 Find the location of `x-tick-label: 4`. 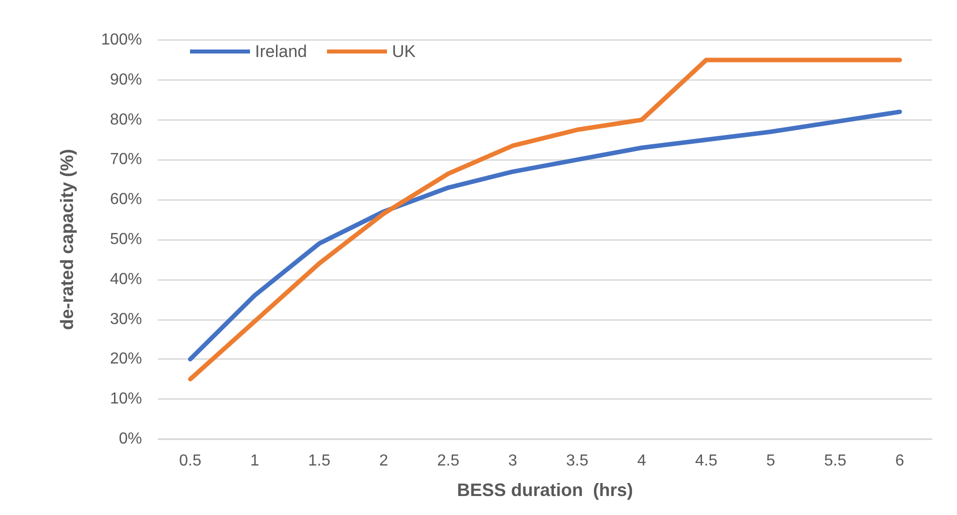

x-tick-label: 4 is located at coordinates (641, 461).